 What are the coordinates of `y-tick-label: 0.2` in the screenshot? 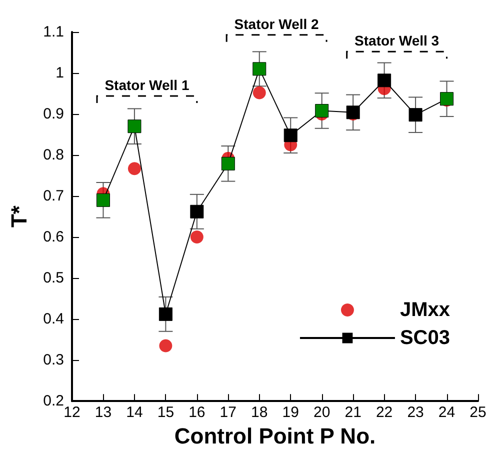 It's located at (53, 401).